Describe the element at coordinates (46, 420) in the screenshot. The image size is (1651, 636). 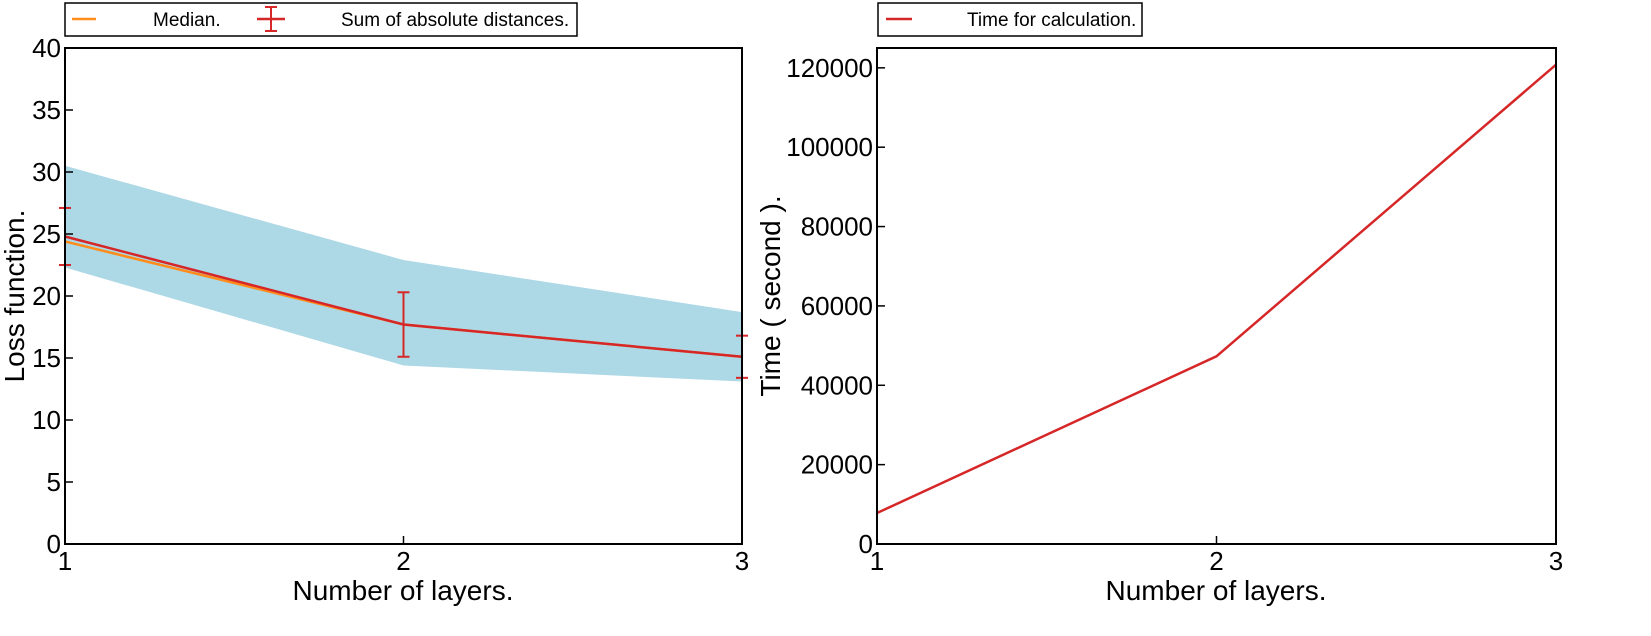
I see `loss-ytick-label-2: 10` at that location.